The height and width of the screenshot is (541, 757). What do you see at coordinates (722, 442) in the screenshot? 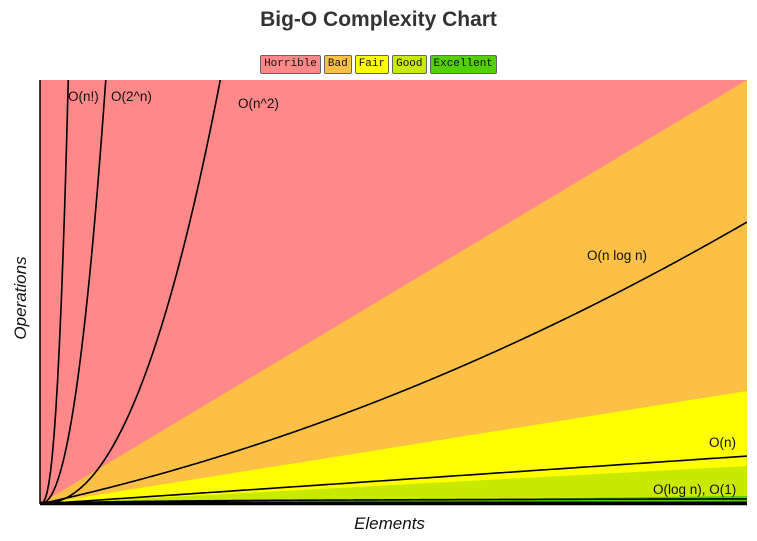
I see `curve-label: O(n)` at bounding box center [722, 442].